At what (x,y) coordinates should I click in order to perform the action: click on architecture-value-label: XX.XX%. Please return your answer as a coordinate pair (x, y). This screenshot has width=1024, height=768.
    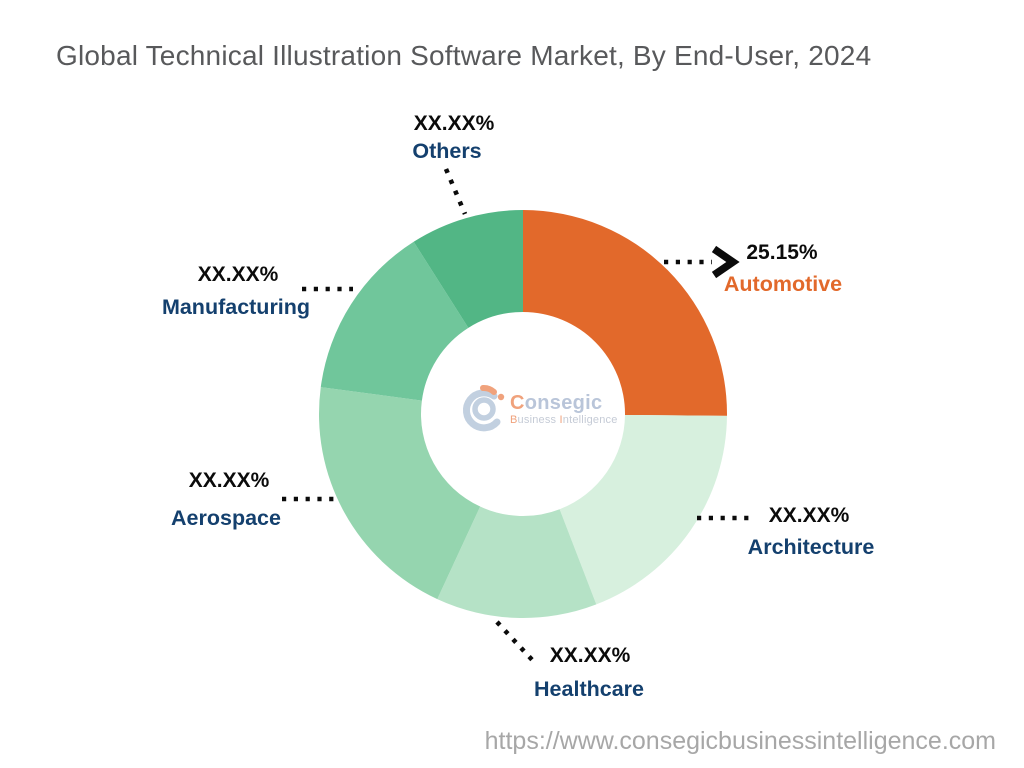
    Looking at the image, I should click on (809, 515).